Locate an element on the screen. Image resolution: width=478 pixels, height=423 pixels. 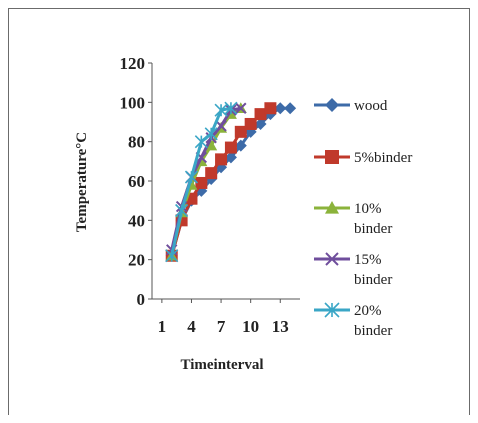
legend-label: 15% is located at coordinates (368, 260).